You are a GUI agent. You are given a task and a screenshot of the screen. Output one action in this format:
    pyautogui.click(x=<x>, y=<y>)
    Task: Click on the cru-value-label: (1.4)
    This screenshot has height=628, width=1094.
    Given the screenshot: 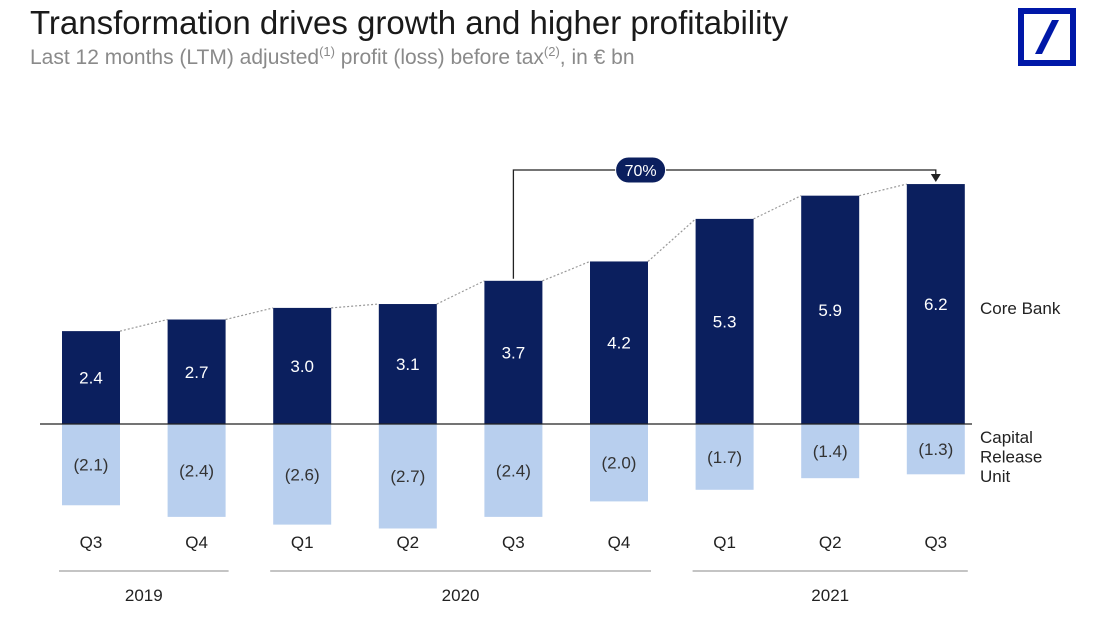 What is the action you would take?
    pyautogui.click(x=830, y=451)
    